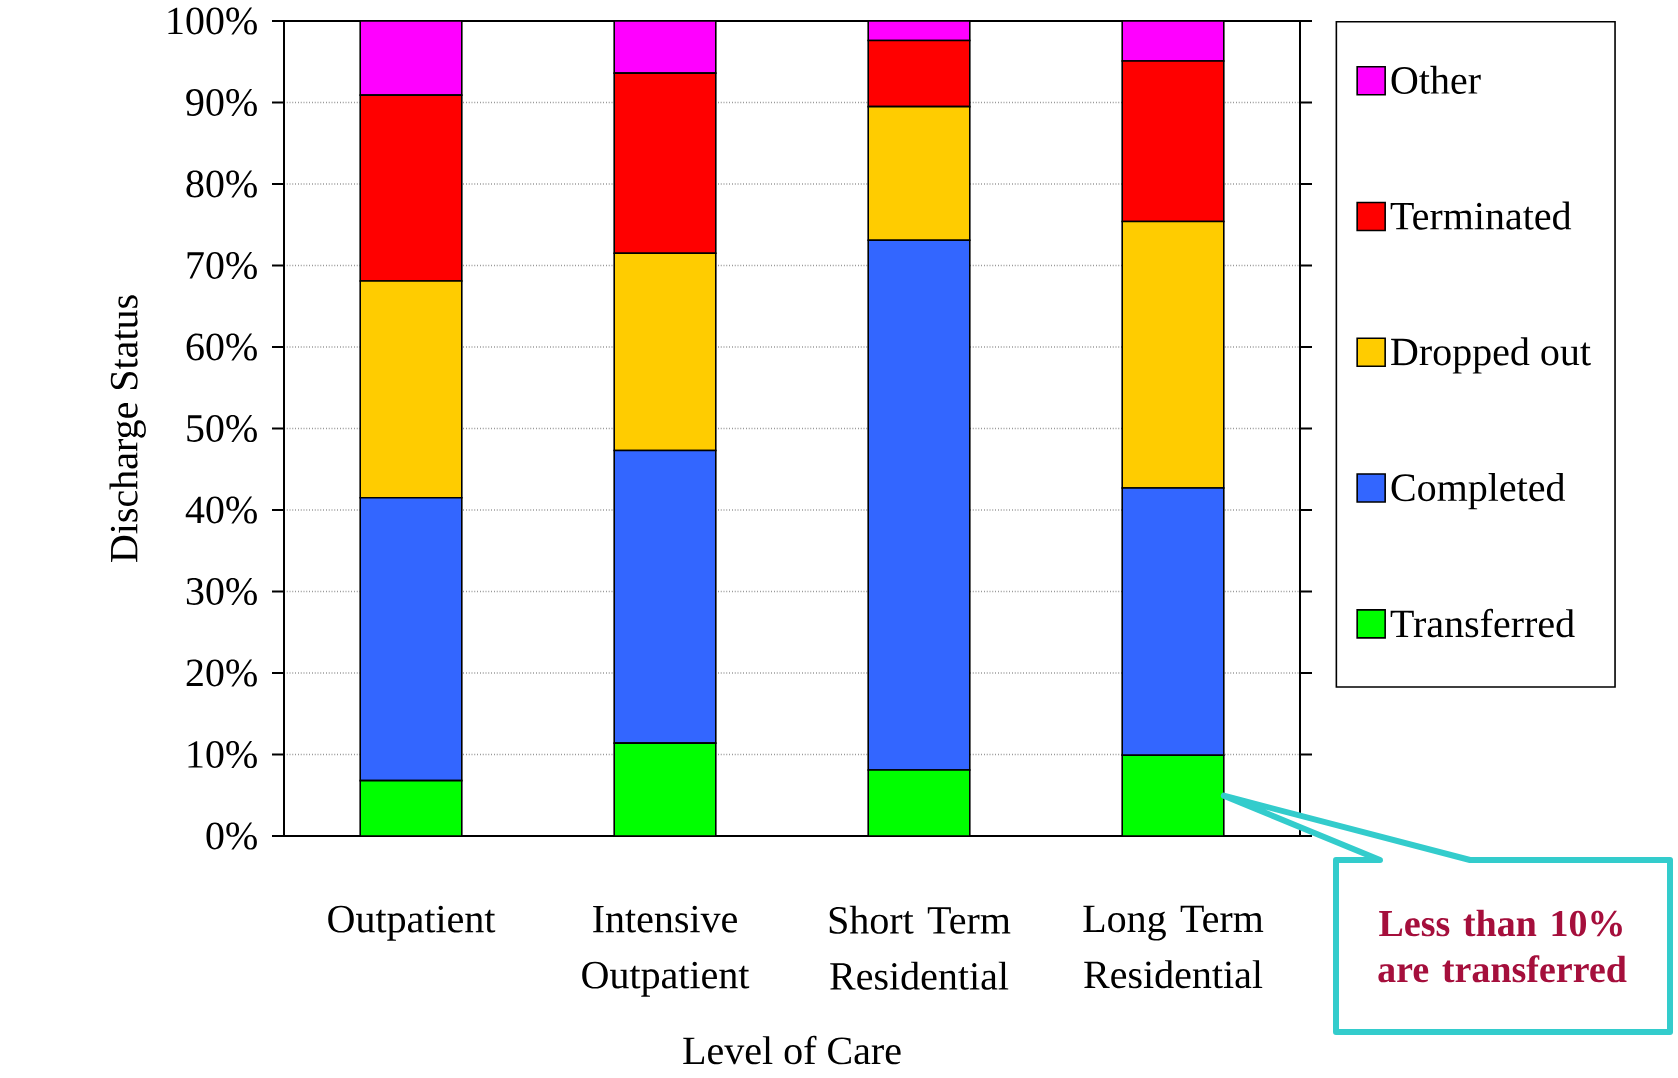 This screenshot has height=1078, width=1678. What do you see at coordinates (1482, 623) in the screenshot?
I see `legend-label: Transferred` at bounding box center [1482, 623].